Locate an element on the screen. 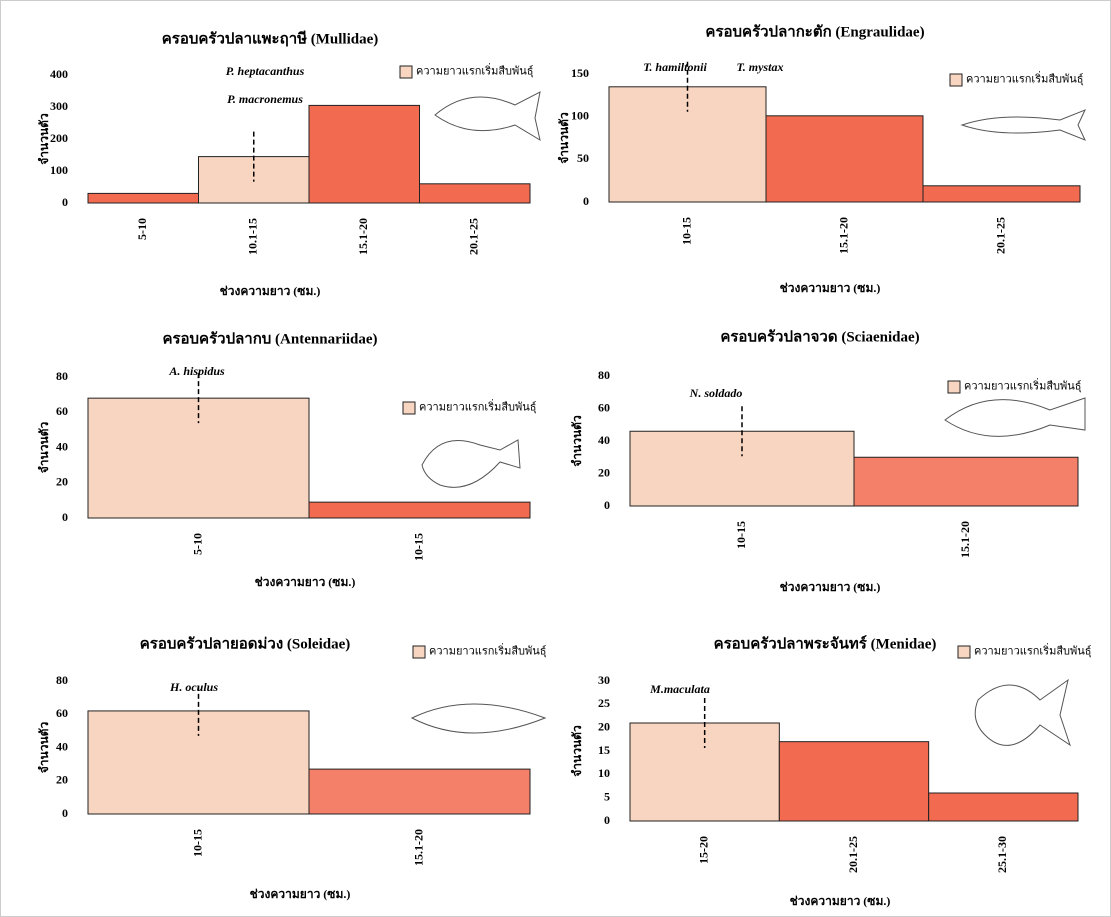 Image resolution: width=1111 pixels, height=917 pixels. annotation: A. hispidus is located at coordinates (196, 371).